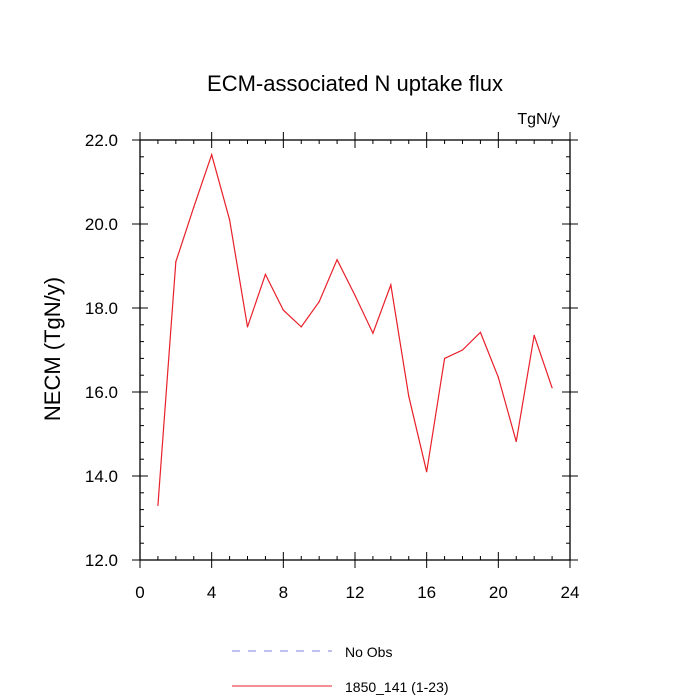 The width and height of the screenshot is (700, 700). What do you see at coordinates (340, 669) in the screenshot?
I see `legend: No Obs 1850_141 (1-23)` at bounding box center [340, 669].